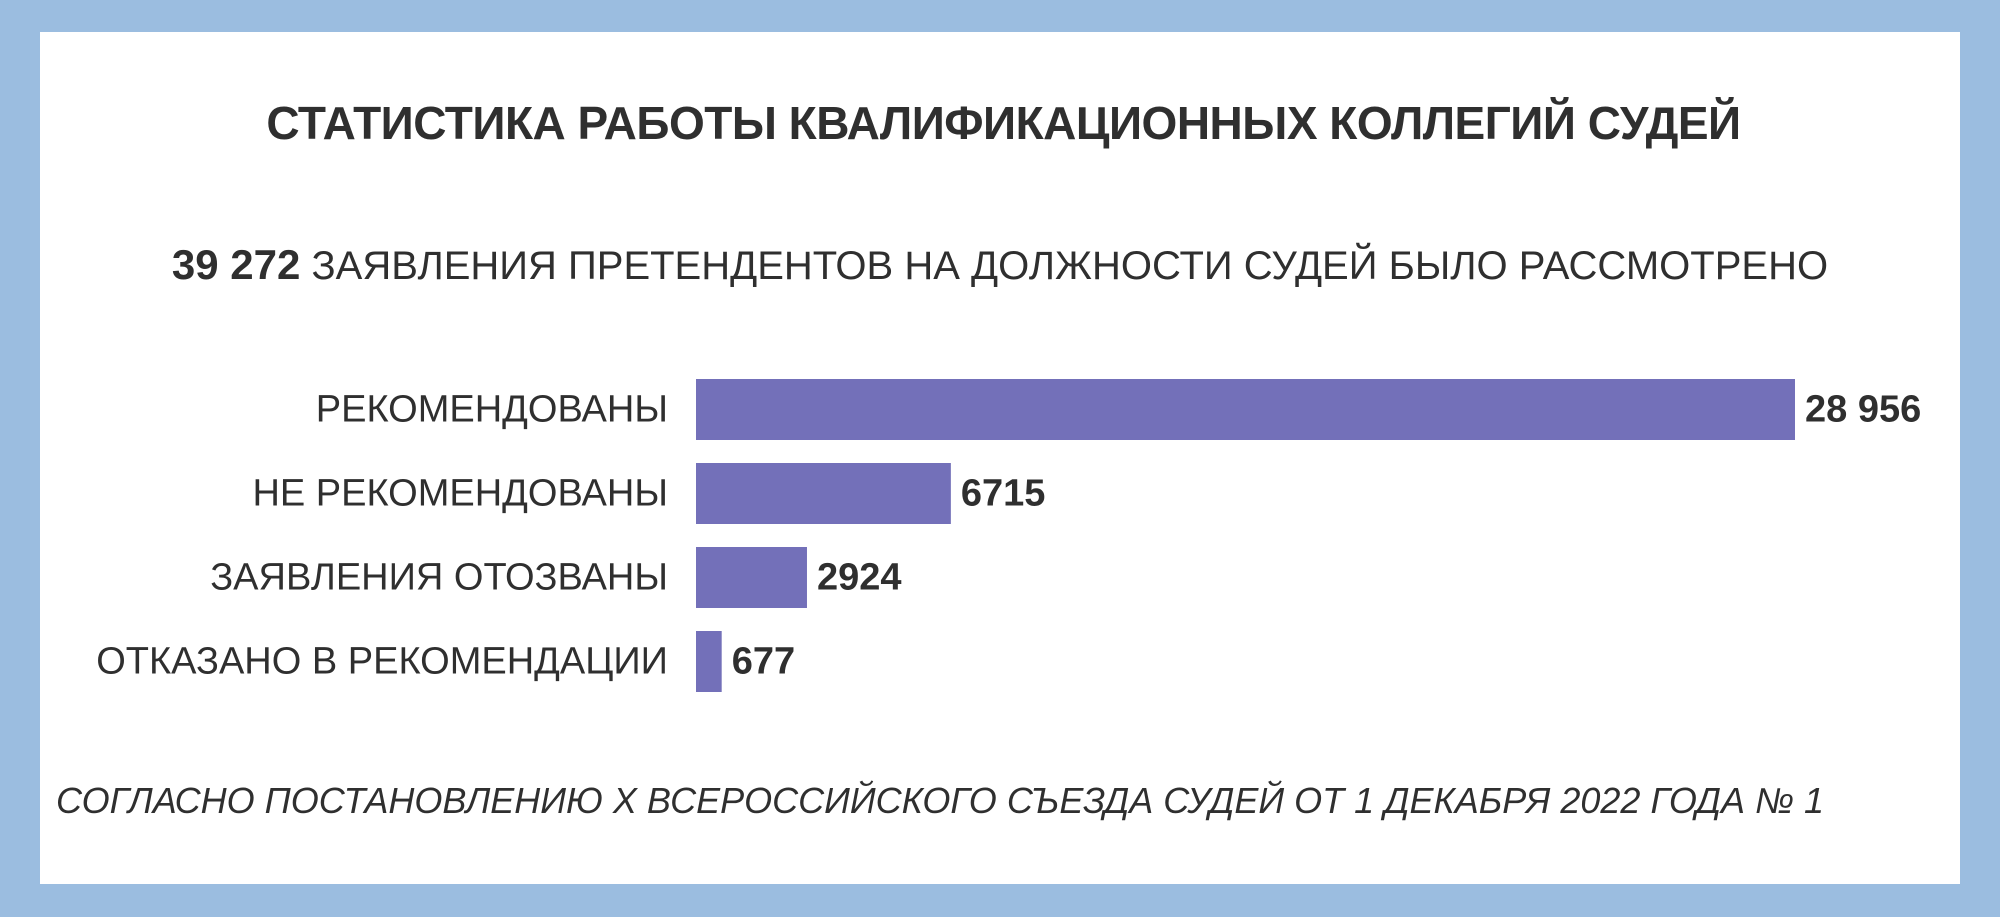 The height and width of the screenshot is (917, 2000). Describe the element at coordinates (763, 662) in the screenshot. I see `value-label-4: 677` at that location.